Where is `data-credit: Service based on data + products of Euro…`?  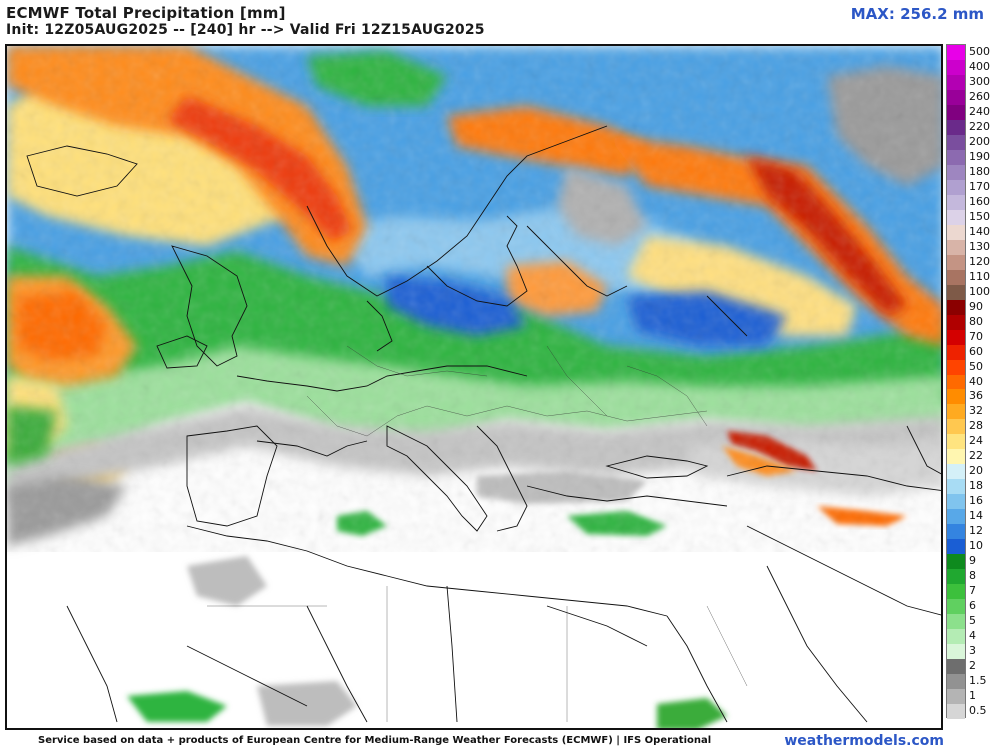 data-credit: Service based on data + products of Euro… is located at coordinates (375, 740).